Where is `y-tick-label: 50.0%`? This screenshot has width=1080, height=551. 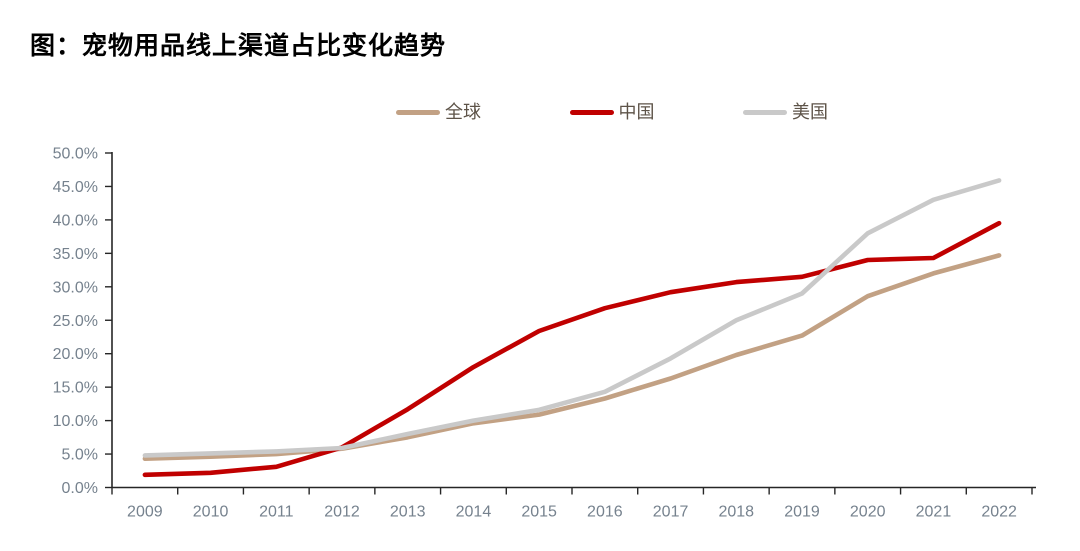
y-tick-label: 50.0% is located at coordinates (75, 154).